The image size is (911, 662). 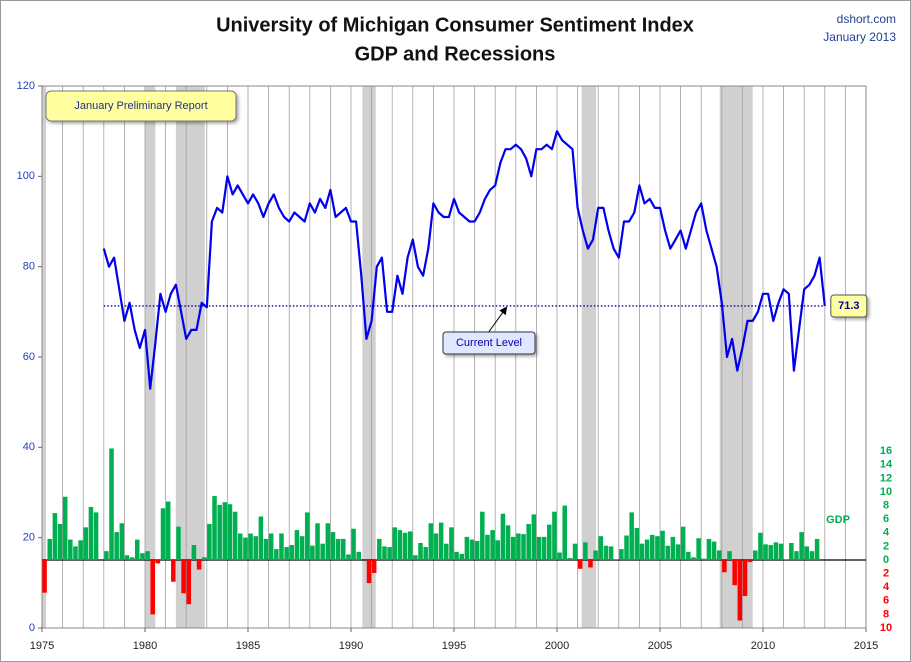 What do you see at coordinates (763, 646) in the screenshot?
I see `x-tick-label: 2010` at bounding box center [763, 646].